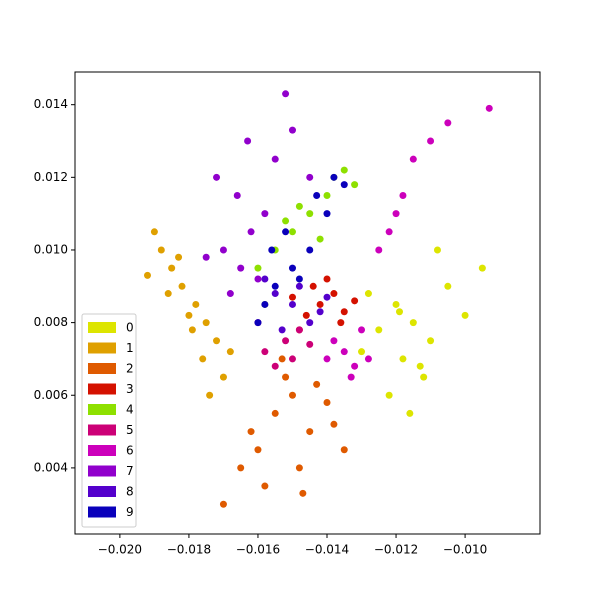  I want to click on legend-label: 5, so click(130, 430).